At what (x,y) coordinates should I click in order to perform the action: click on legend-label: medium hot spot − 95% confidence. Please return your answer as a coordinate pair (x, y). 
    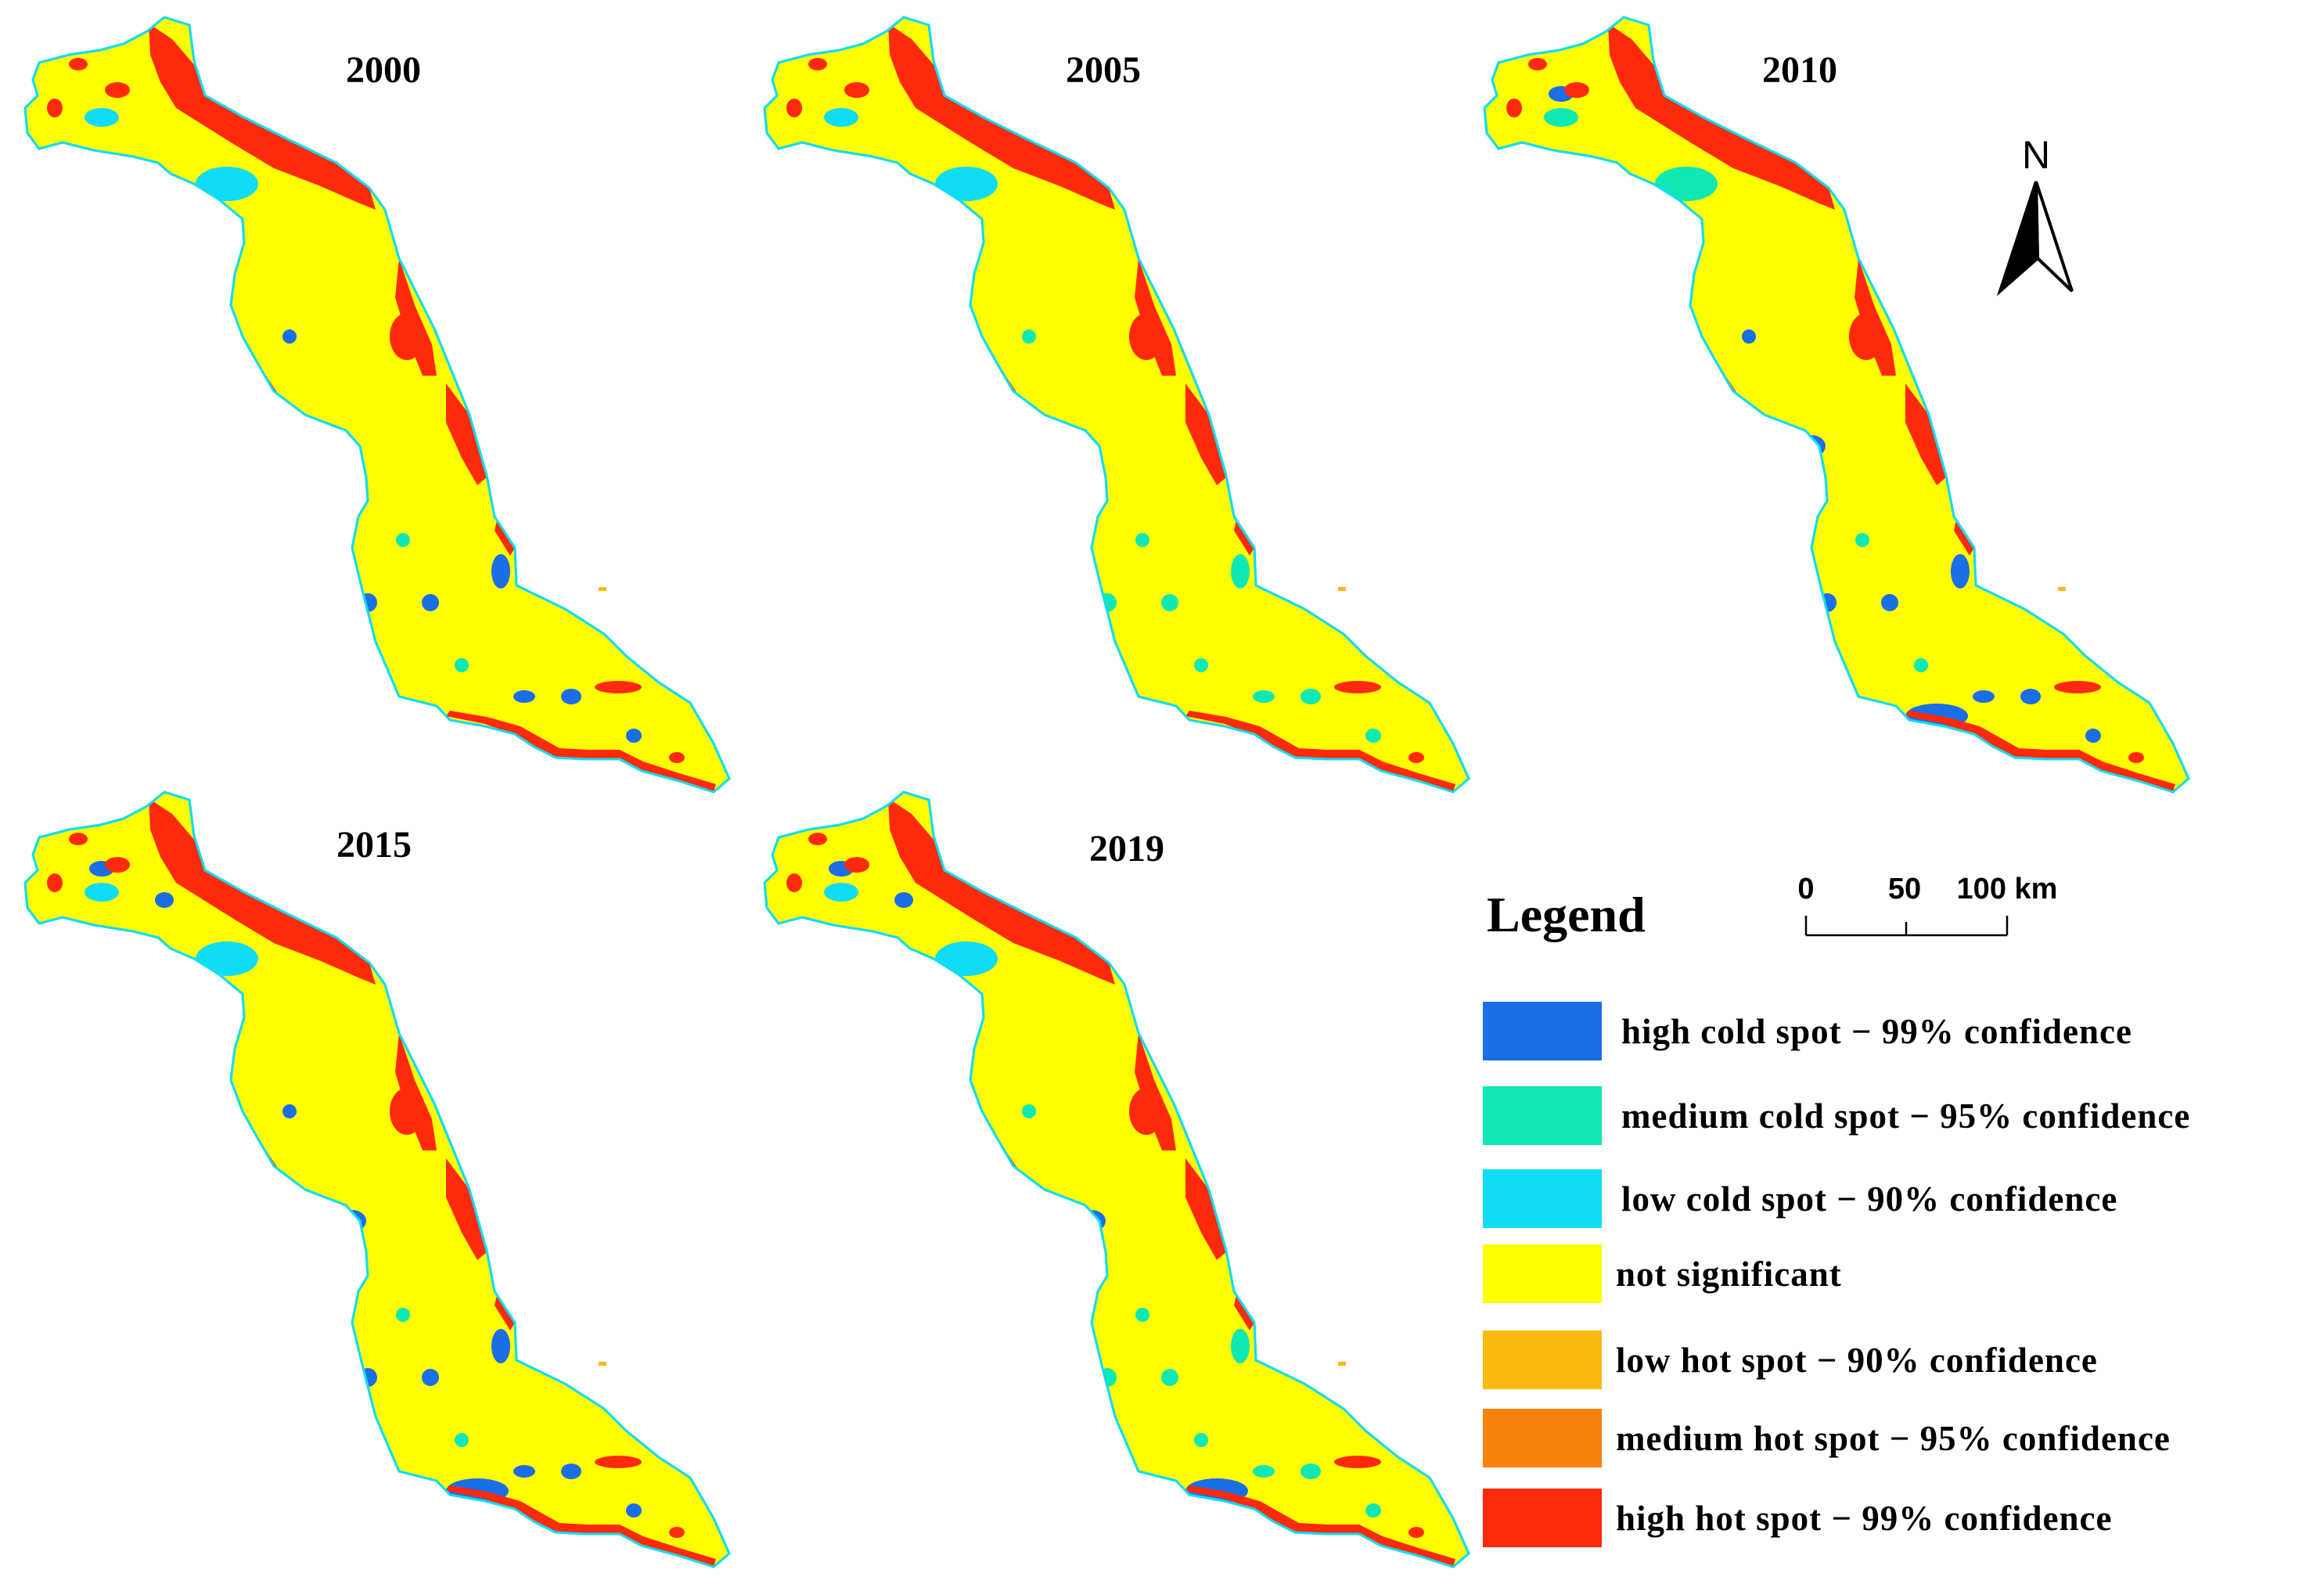
    Looking at the image, I should click on (1893, 1438).